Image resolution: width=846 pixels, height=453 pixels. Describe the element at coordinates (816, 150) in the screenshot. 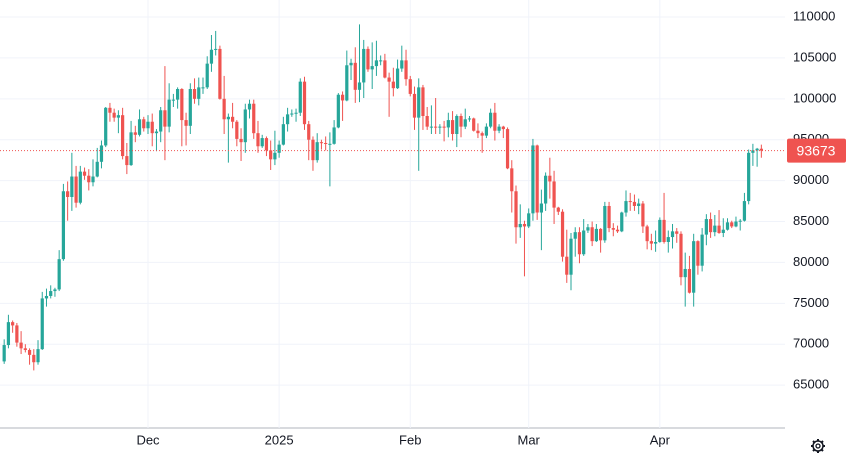

I see `last-price-label: 93673` at that location.